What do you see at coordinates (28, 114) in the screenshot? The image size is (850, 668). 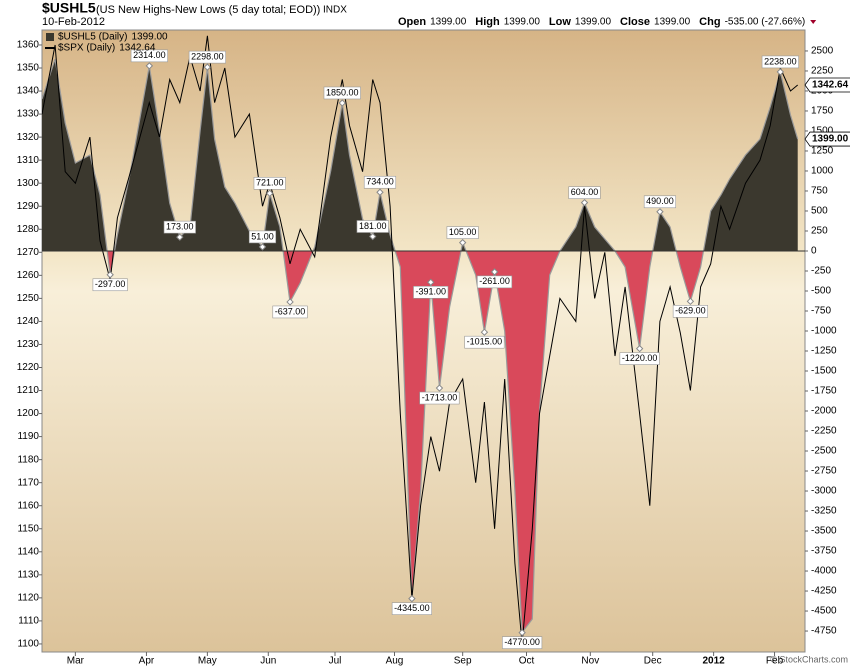 I see `y-tick-label: 1330` at bounding box center [28, 114].